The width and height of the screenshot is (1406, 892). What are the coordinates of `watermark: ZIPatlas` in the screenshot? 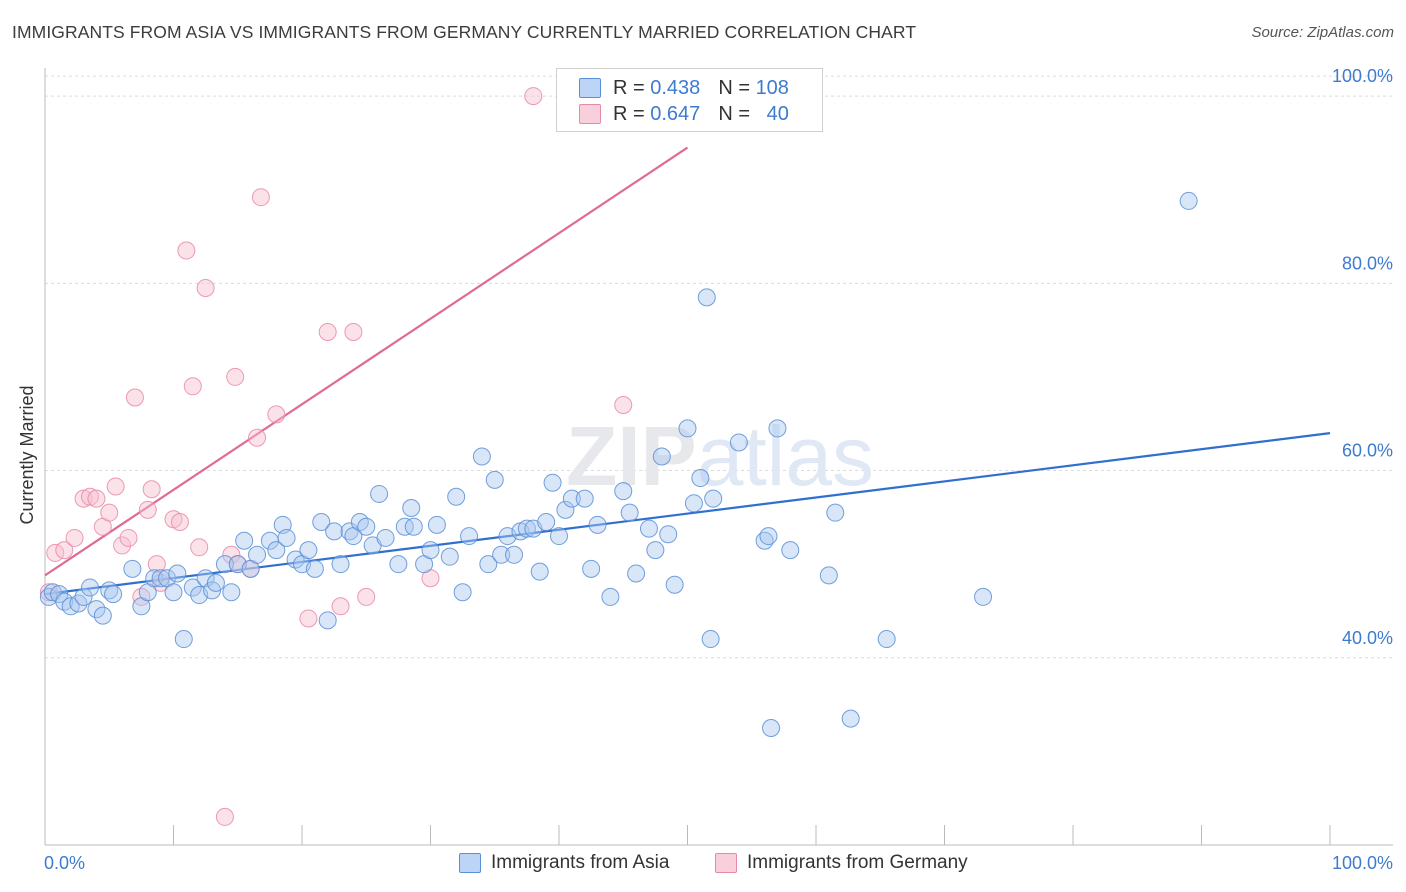 It's located at (720, 456).